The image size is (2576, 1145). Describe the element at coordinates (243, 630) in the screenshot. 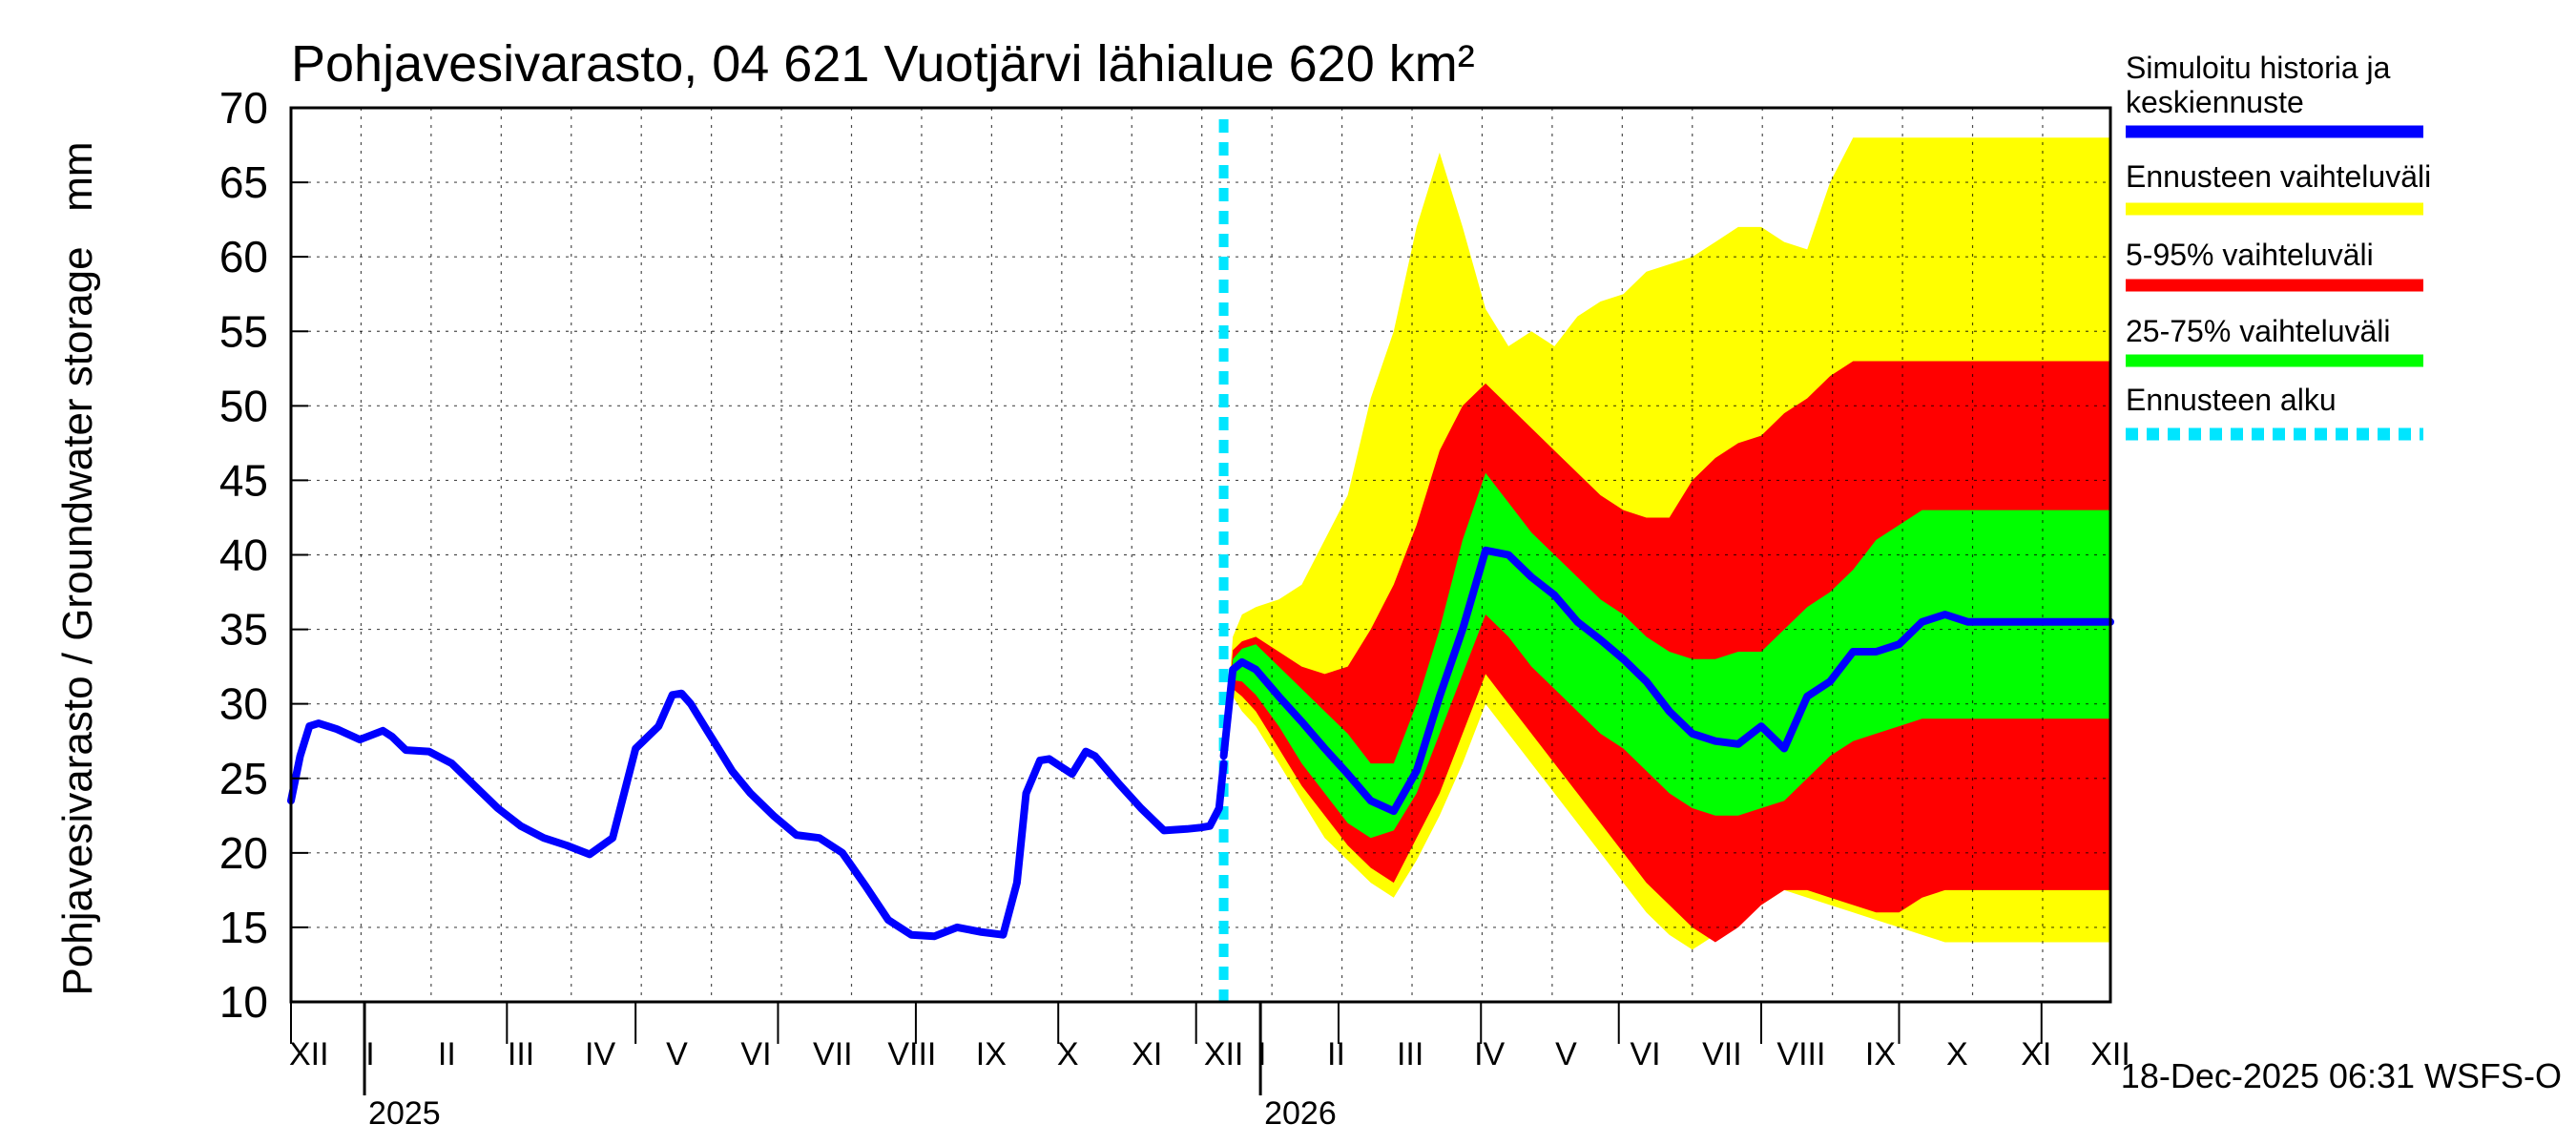

I see `y-tick-label: 35` at that location.